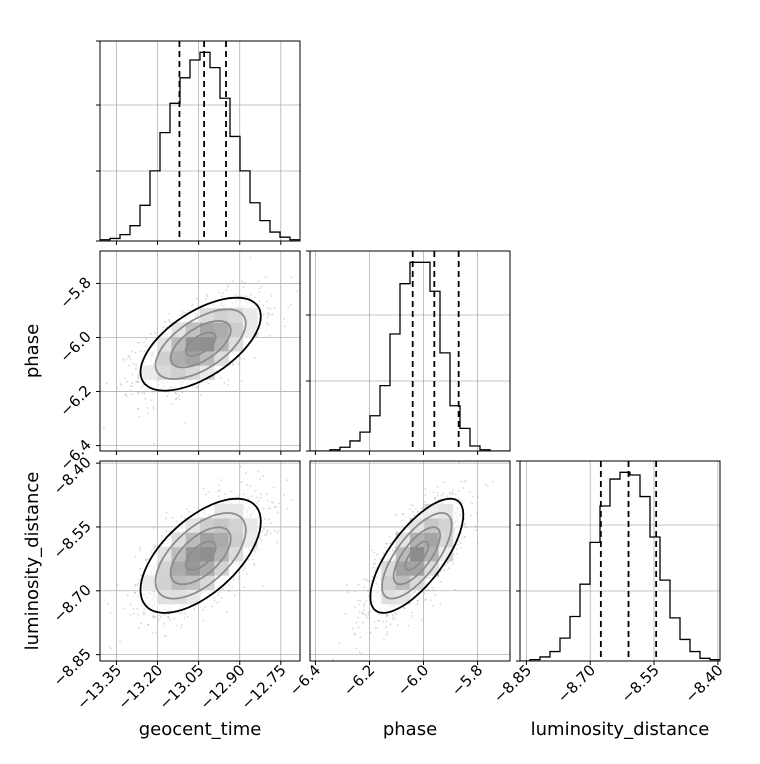 The height and width of the screenshot is (764, 760). Describe the element at coordinates (264, 687) in the screenshot. I see `x-tick-label: −12.75` at that location.